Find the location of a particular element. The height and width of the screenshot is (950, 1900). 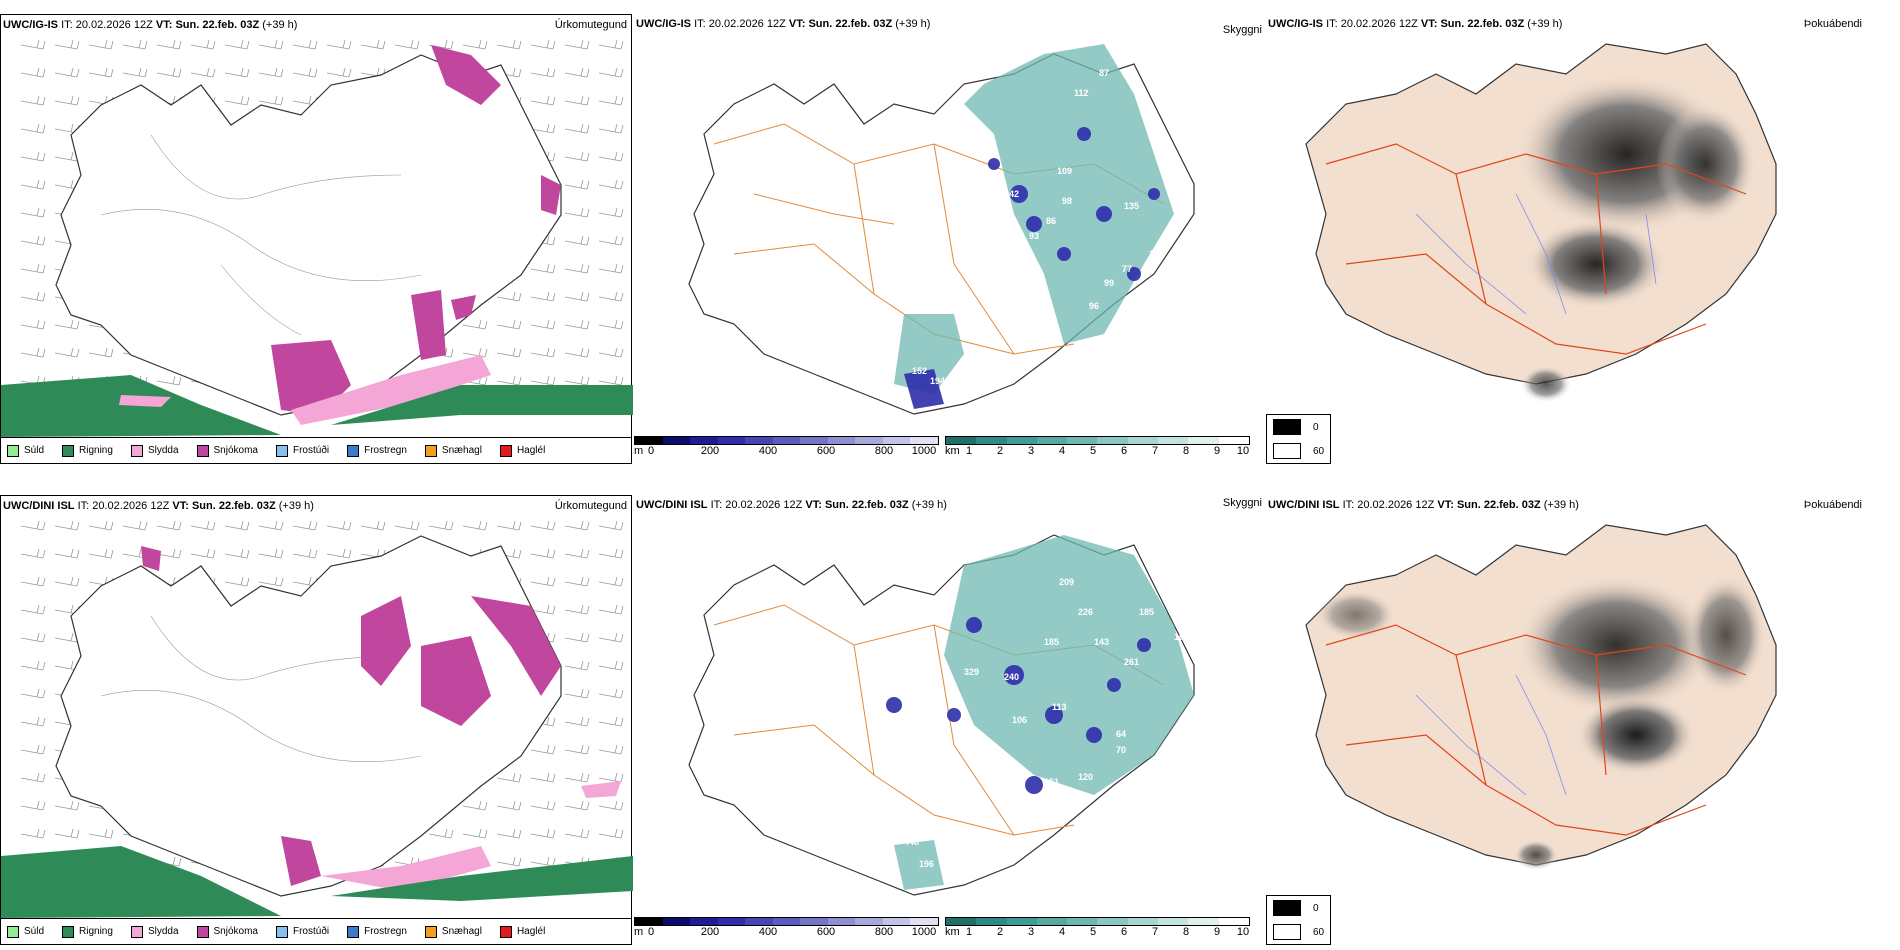

vis-label: 93 is located at coordinates (1034, 236).